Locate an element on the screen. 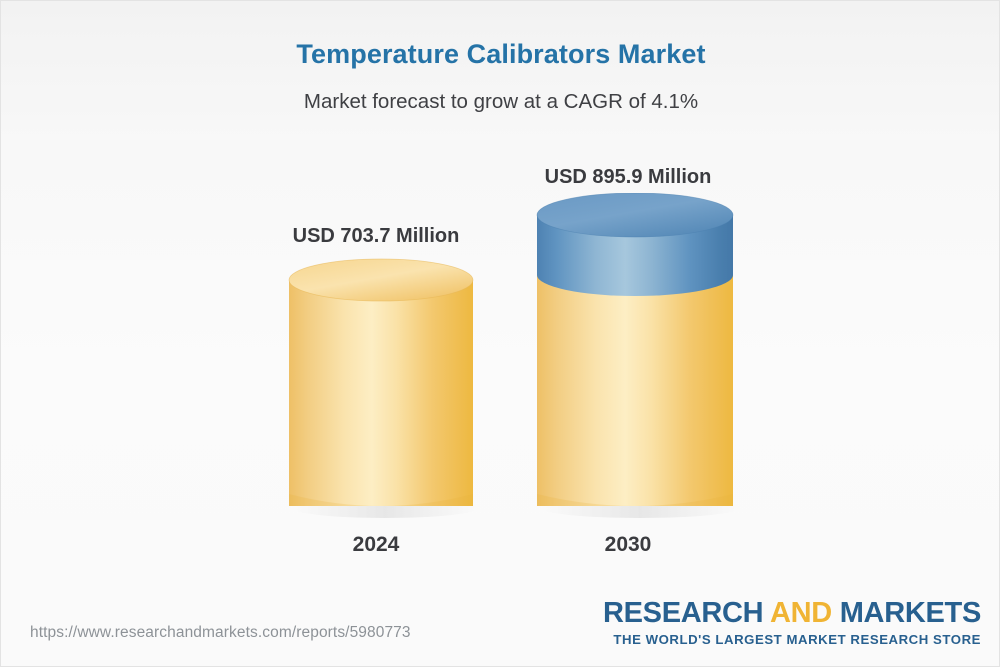 The width and height of the screenshot is (1000, 667). cylinder-2030 is located at coordinates (638, 355).